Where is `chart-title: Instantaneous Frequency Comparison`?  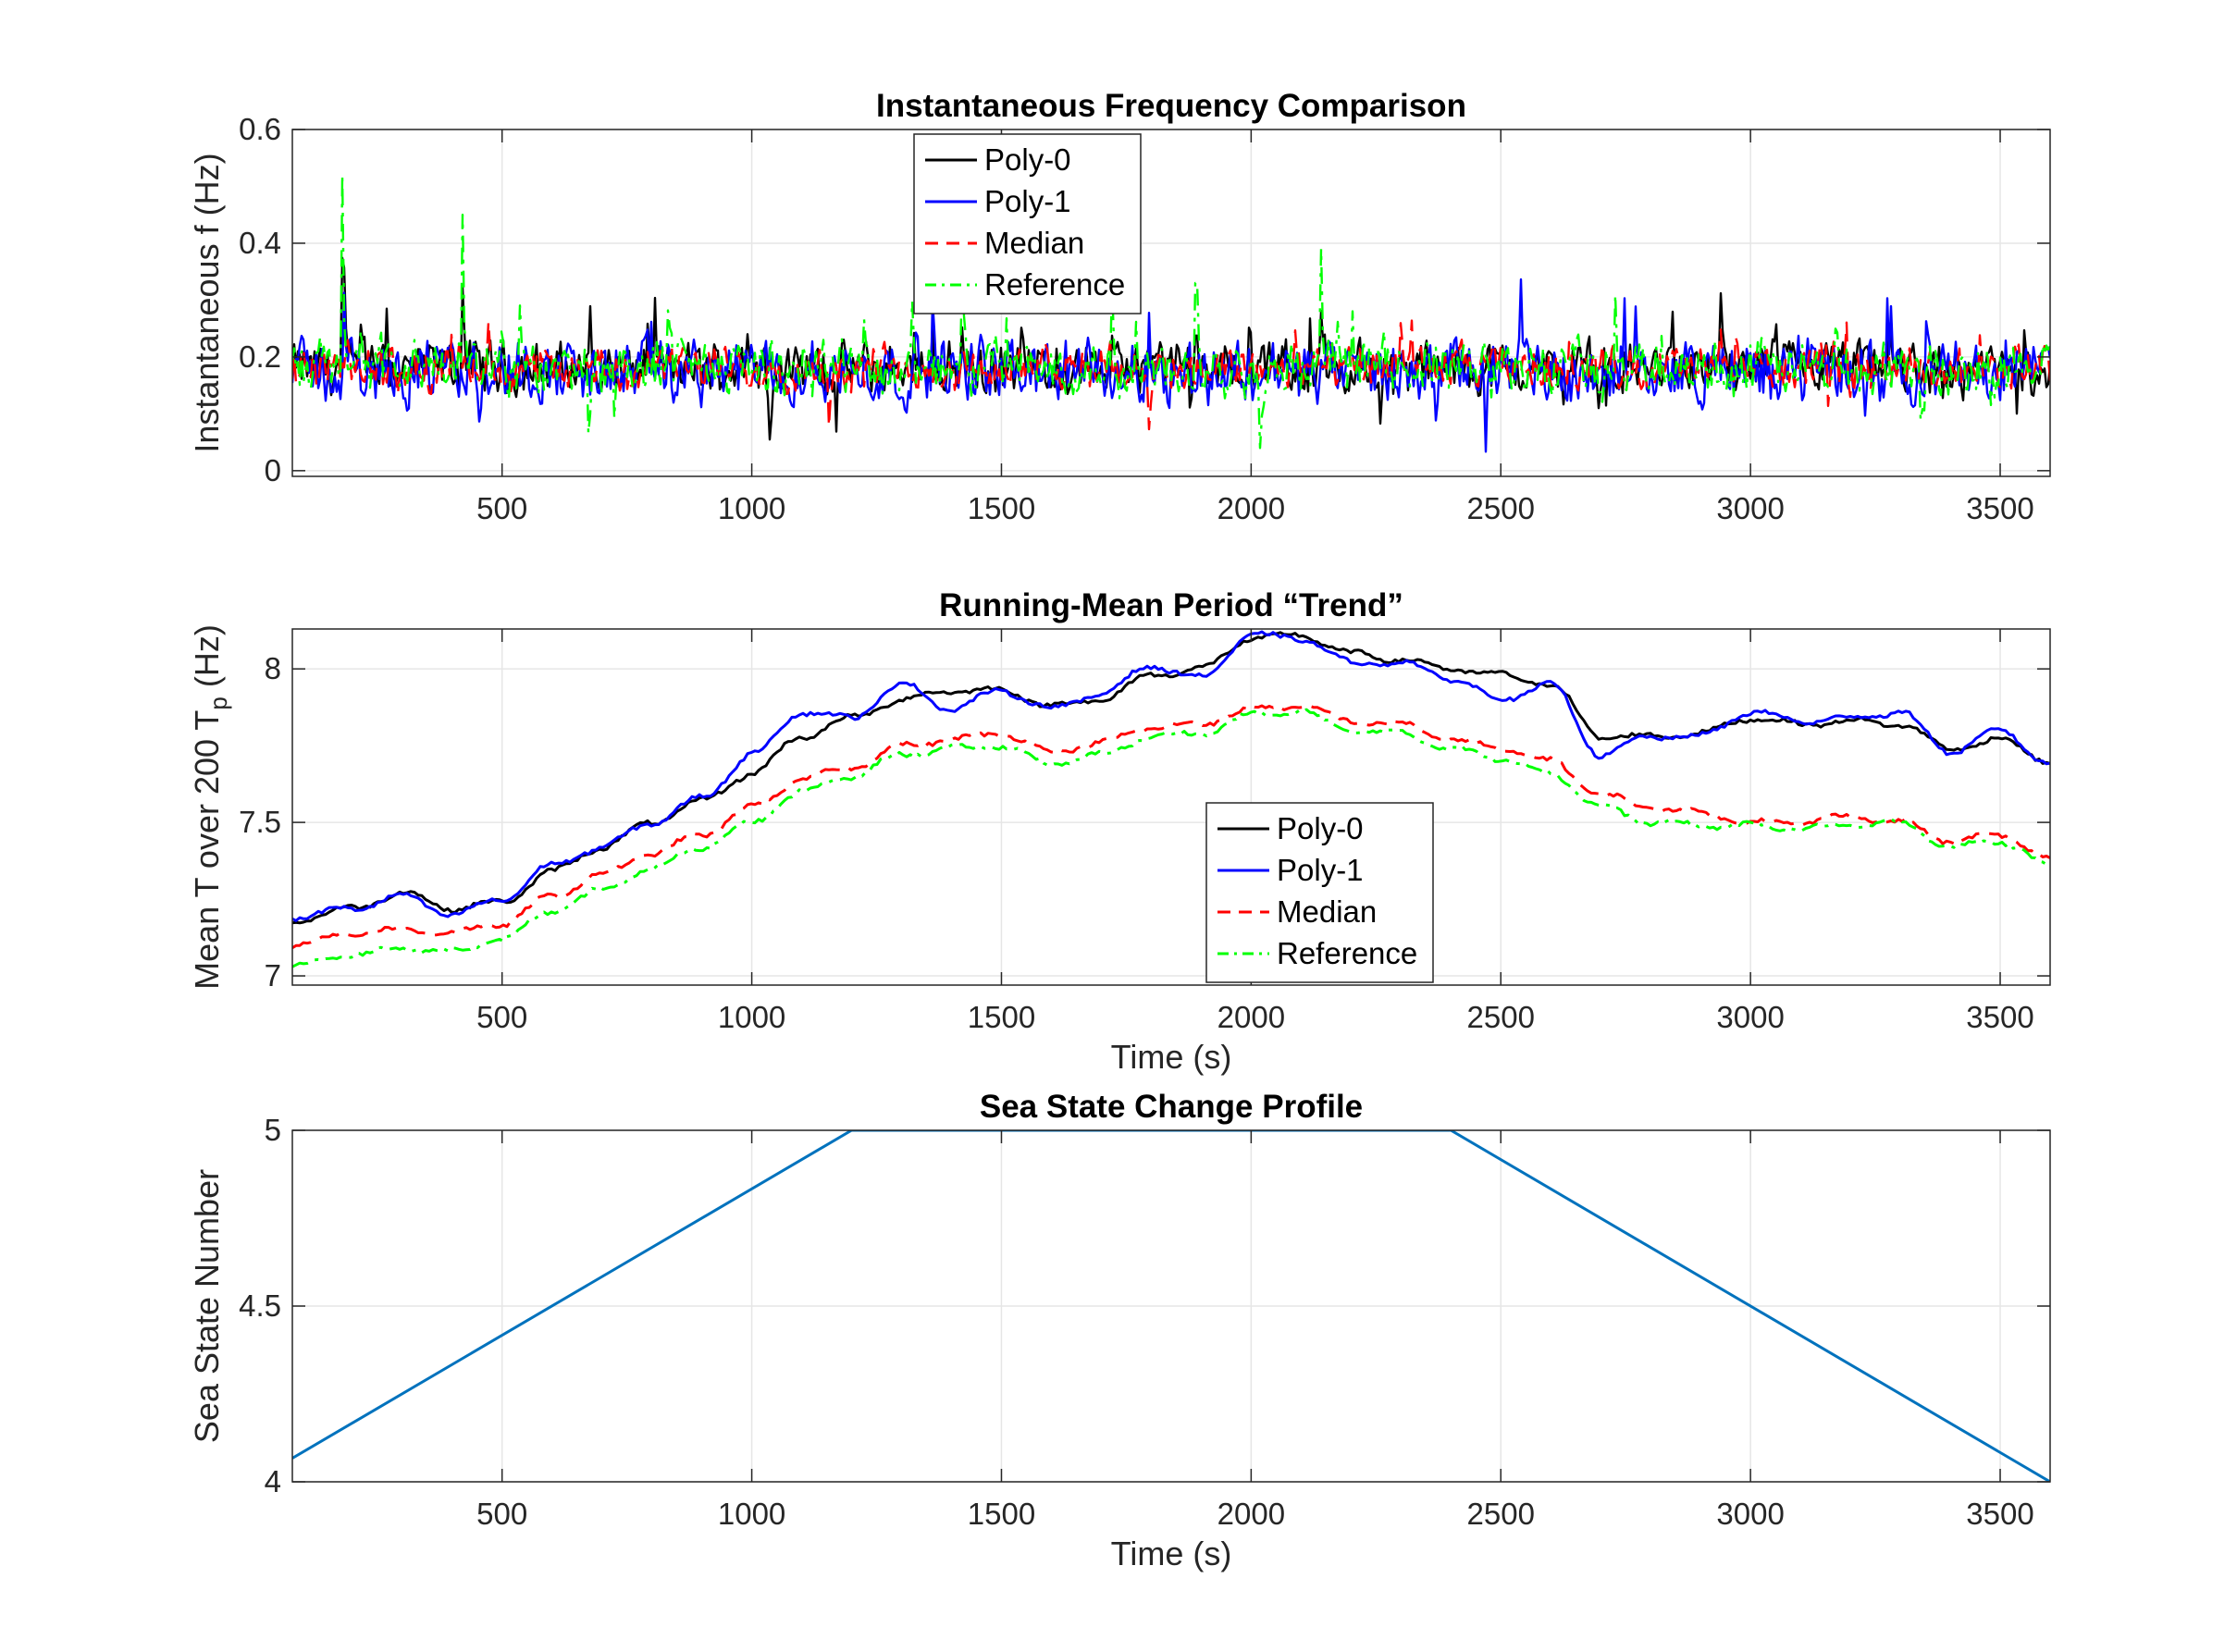 chart-title: Instantaneous Frequency Comparison is located at coordinates (1171, 106).